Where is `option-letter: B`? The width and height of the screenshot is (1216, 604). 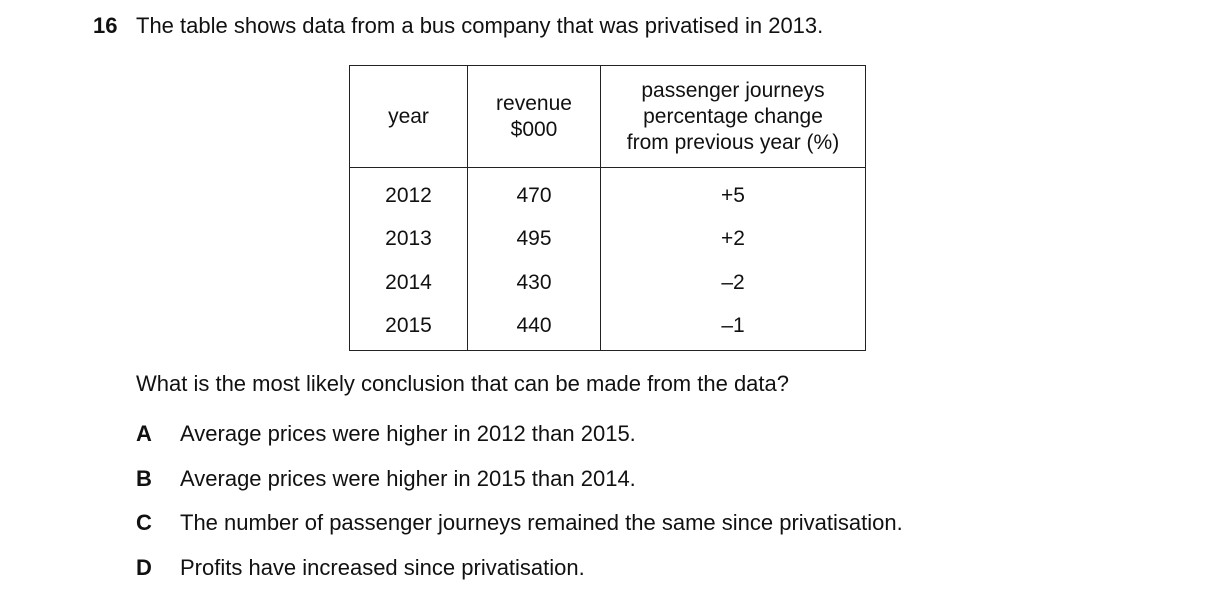 option-letter: B is located at coordinates (144, 478).